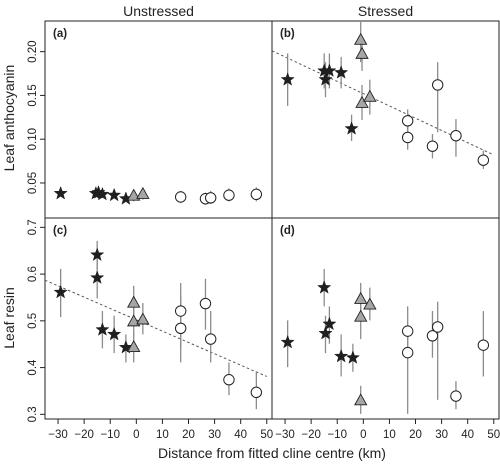 The image size is (500, 469). What do you see at coordinates (33, 183) in the screenshot?
I see `y-tick-label: 0.05` at bounding box center [33, 183].